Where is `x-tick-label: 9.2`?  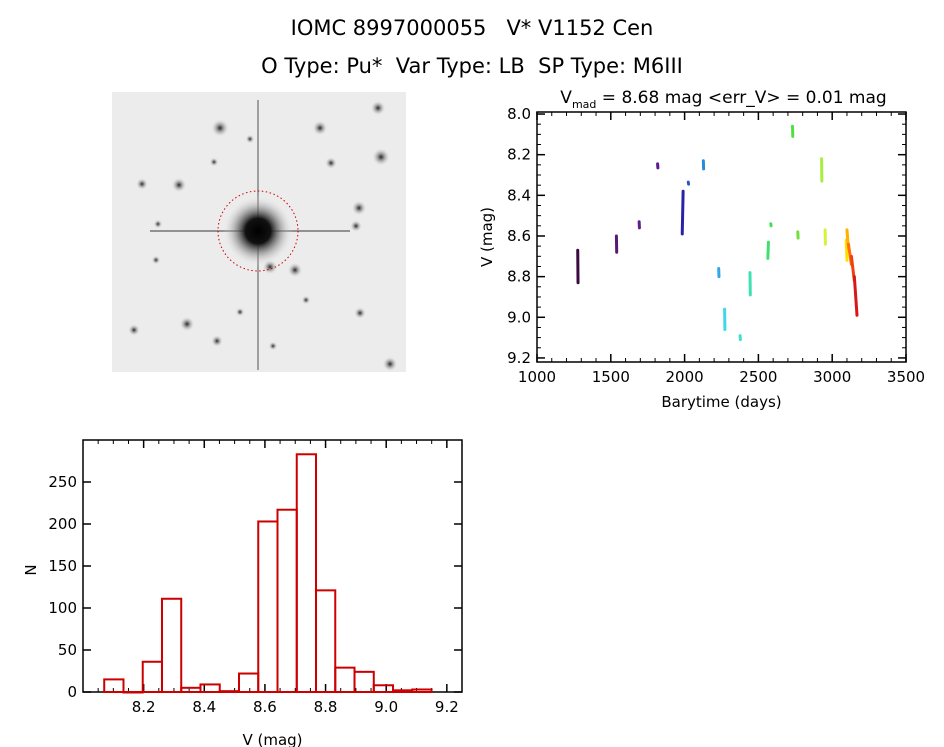 x-tick-label: 9.2 is located at coordinates (447, 707).